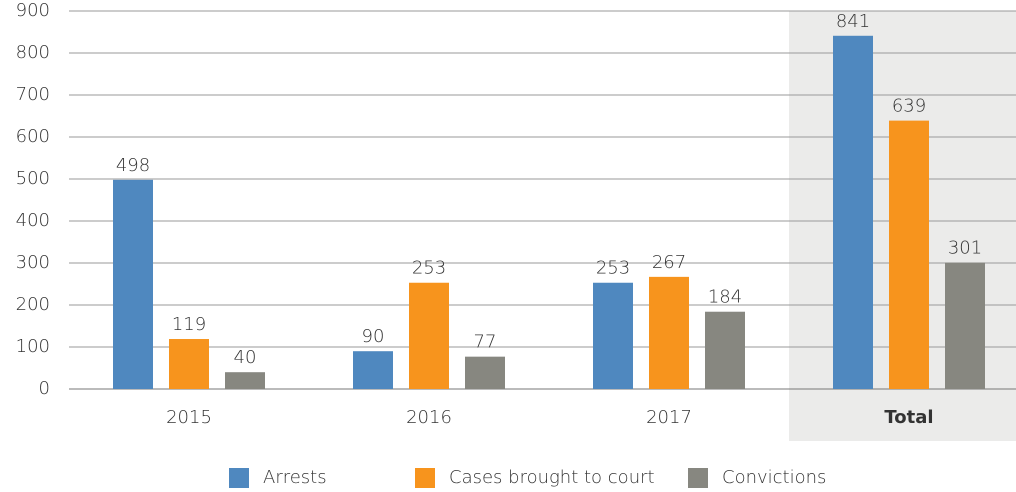 The image size is (1016, 492). Describe the element at coordinates (33, 10) in the screenshot. I see `y-tick-label: 900` at that location.